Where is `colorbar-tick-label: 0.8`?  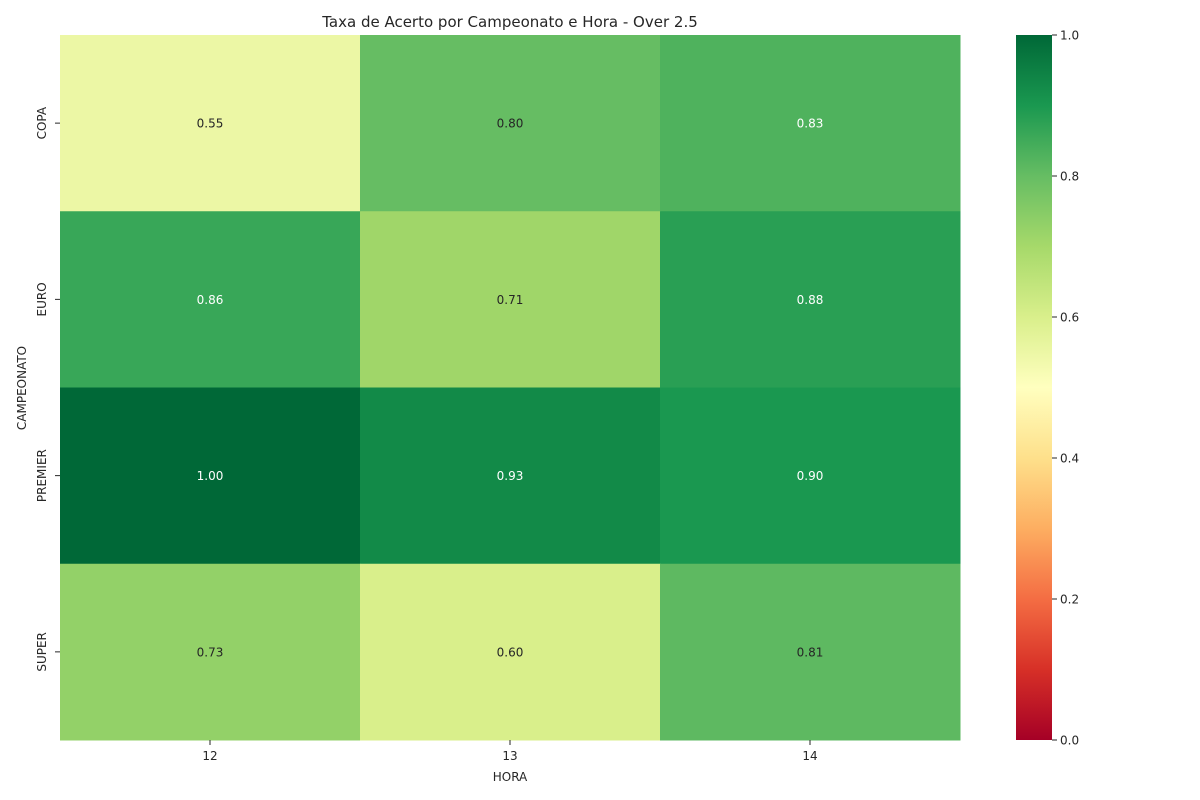
colorbar-tick-label: 0.8 is located at coordinates (1069, 177).